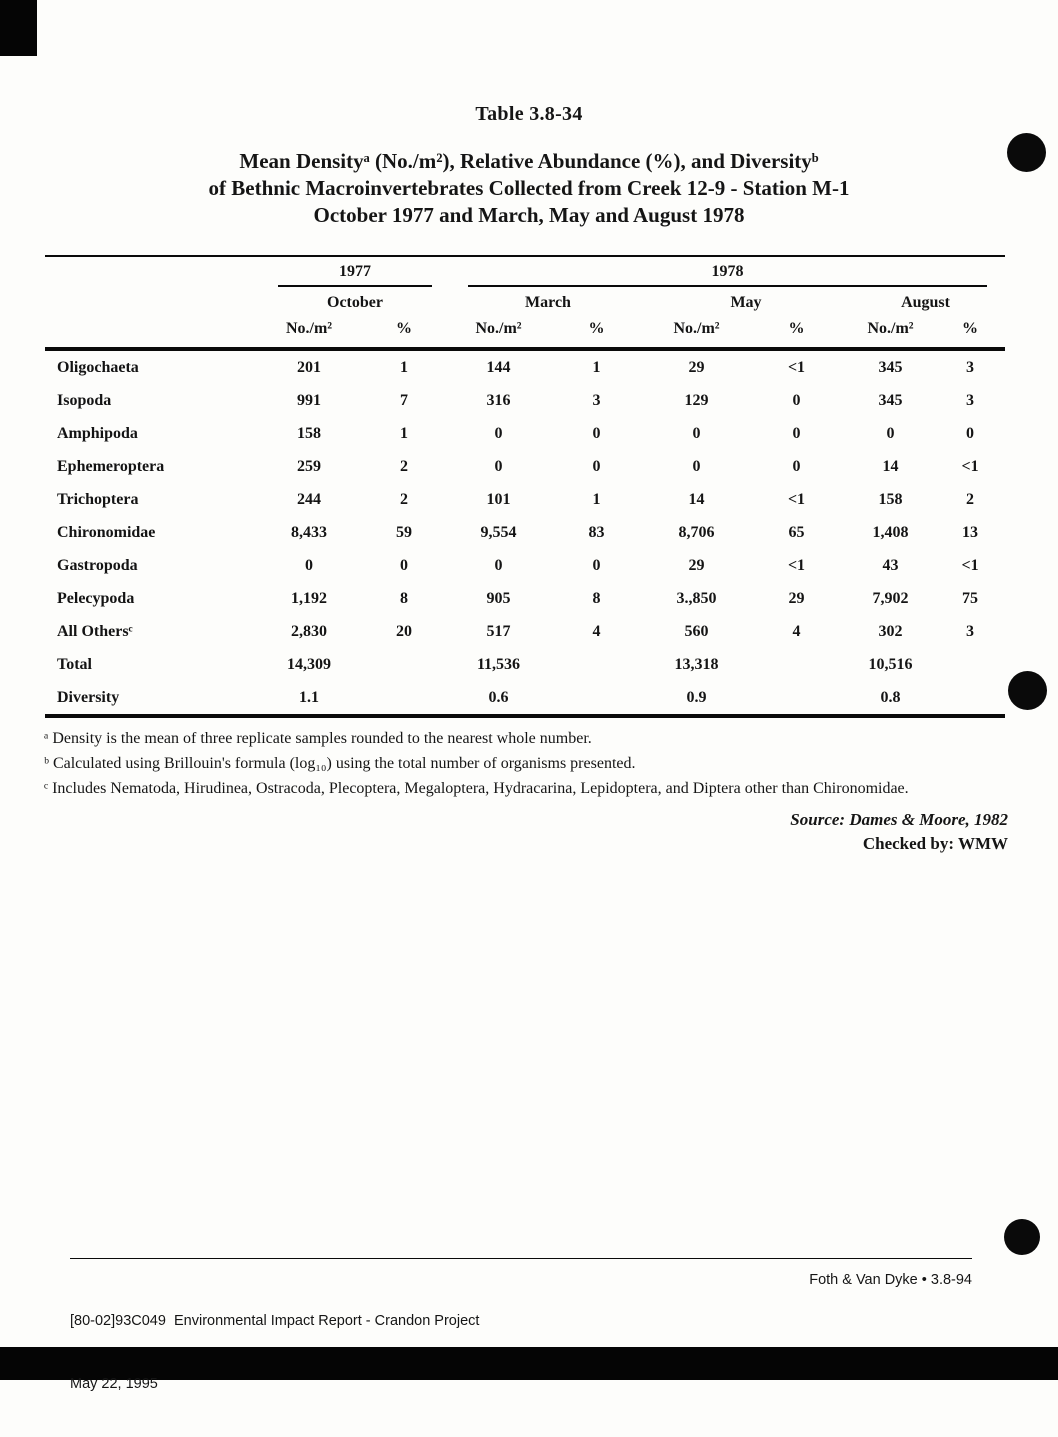 The image size is (1058, 1437). I want to click on table-row: Diversity 1.1 0.6 0.9 0.8, so click(525, 699).